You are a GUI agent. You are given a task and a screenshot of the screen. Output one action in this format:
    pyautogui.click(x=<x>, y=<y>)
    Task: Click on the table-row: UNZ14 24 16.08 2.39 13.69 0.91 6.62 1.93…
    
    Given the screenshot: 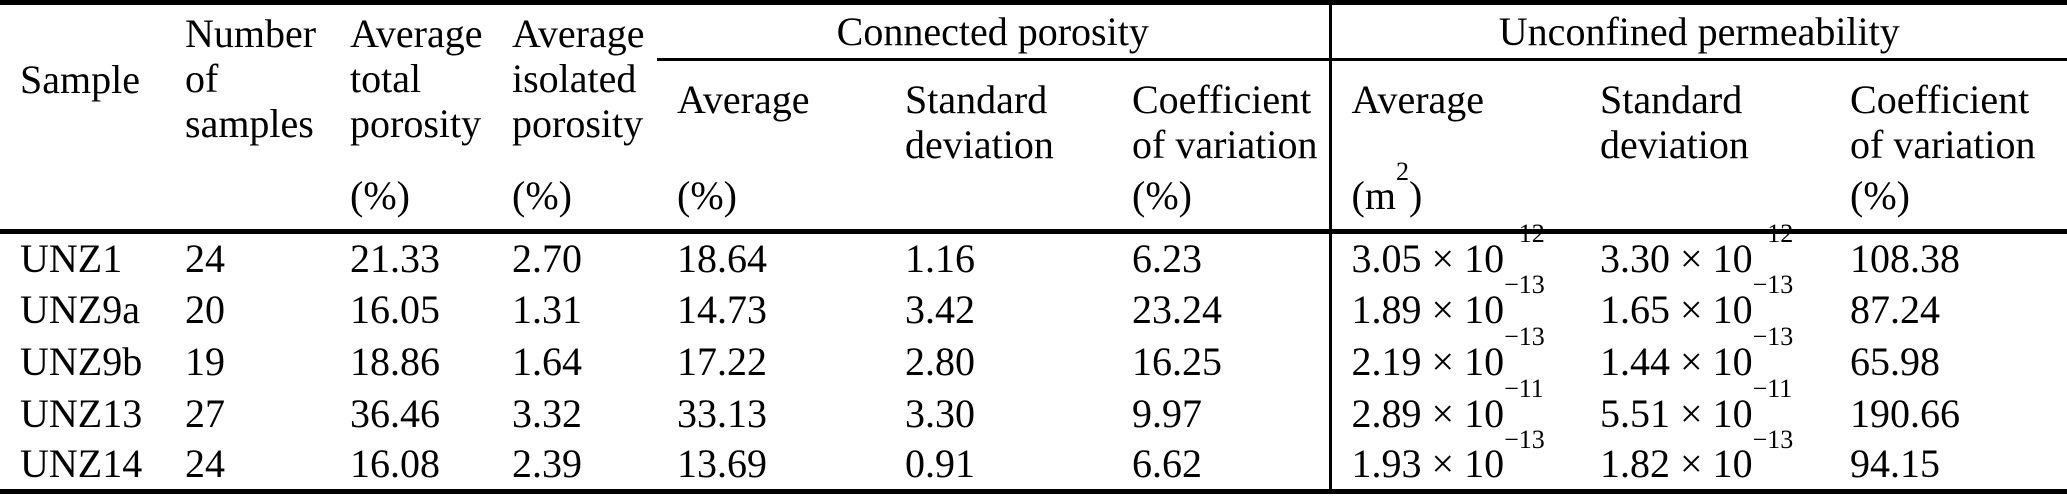 What is the action you would take?
    pyautogui.click(x=1033, y=458)
    